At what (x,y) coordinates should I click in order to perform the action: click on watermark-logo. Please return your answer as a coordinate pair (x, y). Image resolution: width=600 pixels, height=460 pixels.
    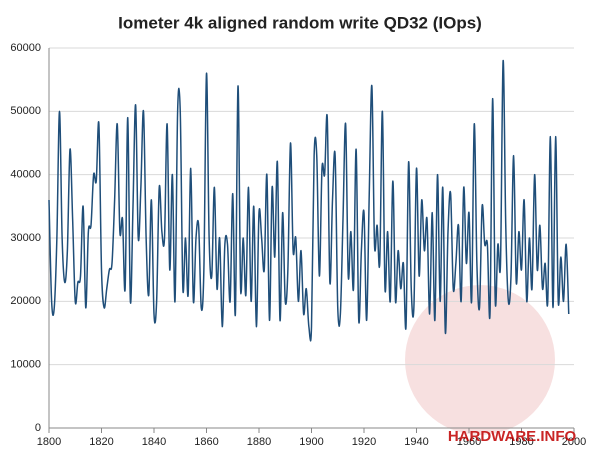
    Looking at the image, I should click on (480, 360).